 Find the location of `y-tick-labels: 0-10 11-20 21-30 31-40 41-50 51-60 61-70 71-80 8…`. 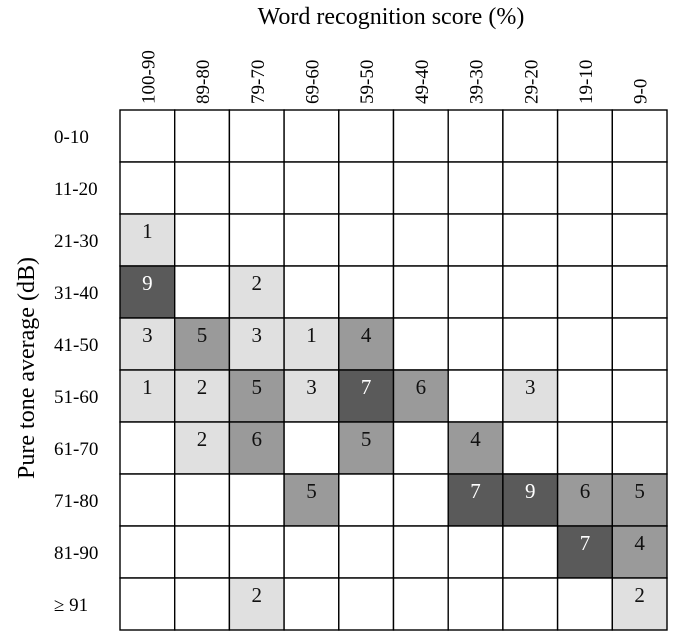

y-tick-labels: 0-10 11-20 21-30 31-40 41-50 51-60 61-70 71-80 8… is located at coordinates (76, 371).